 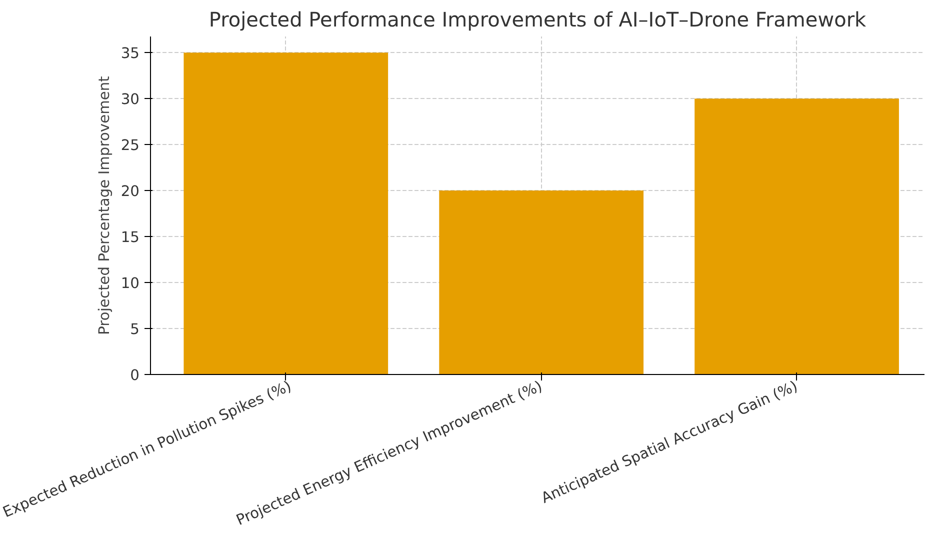 What do you see at coordinates (130, 283) in the screenshot?
I see `y-tick-label: 10` at bounding box center [130, 283].